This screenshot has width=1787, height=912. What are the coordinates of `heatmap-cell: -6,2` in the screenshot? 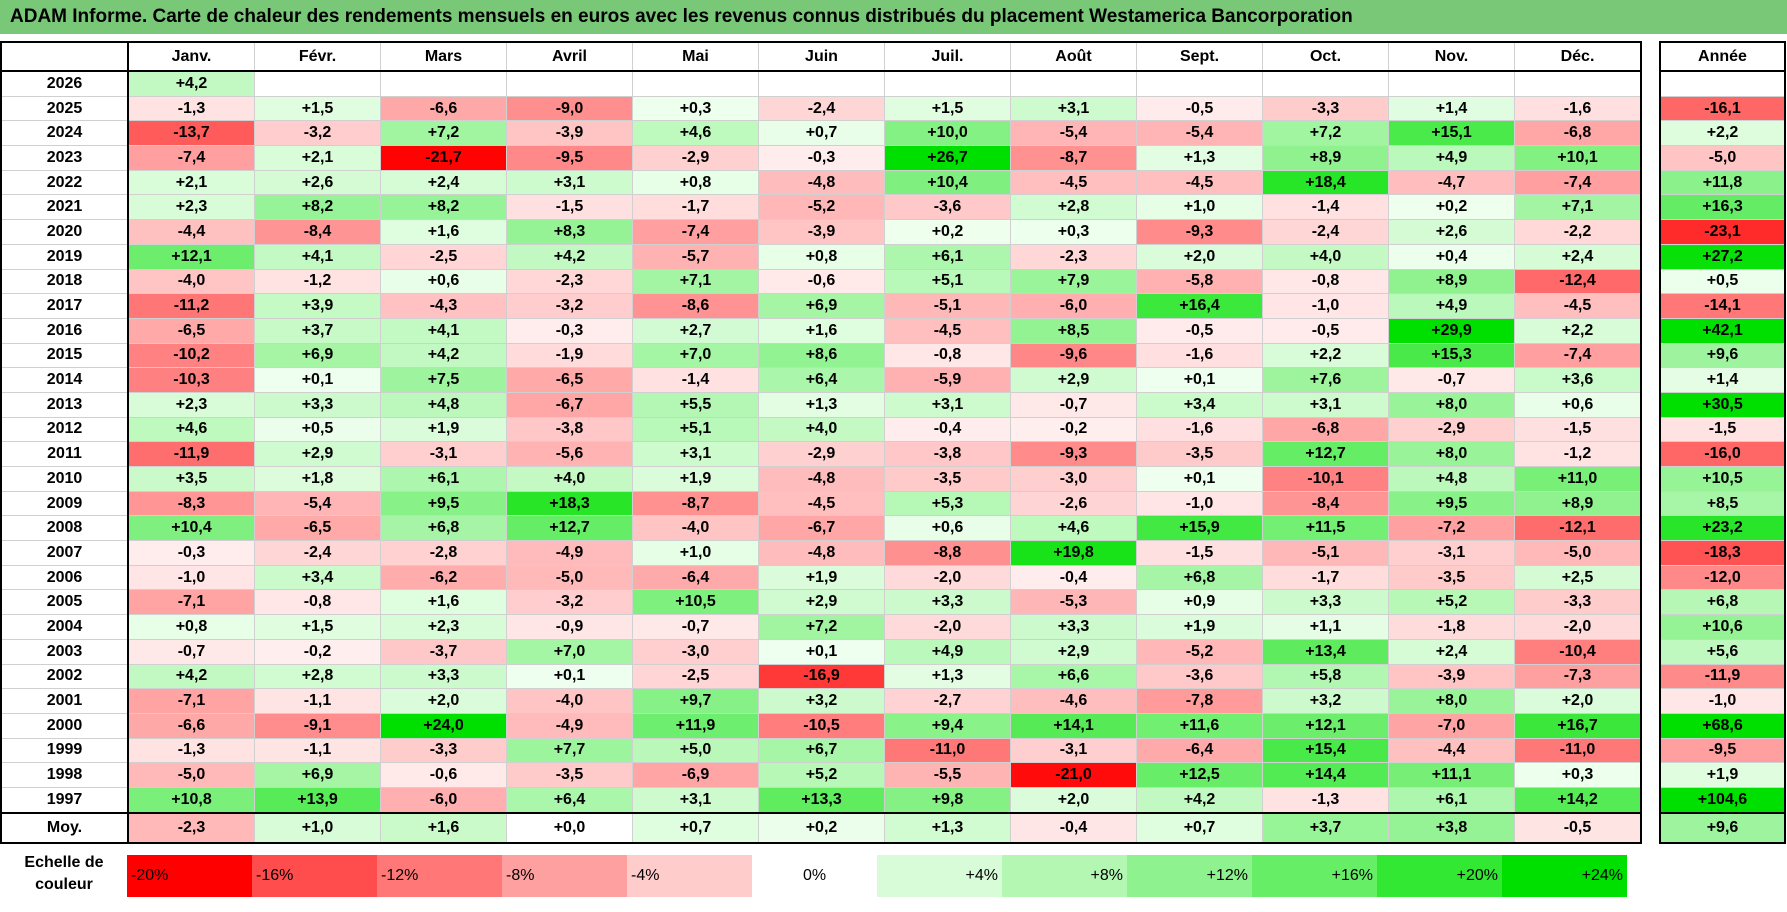 It's located at (443, 577).